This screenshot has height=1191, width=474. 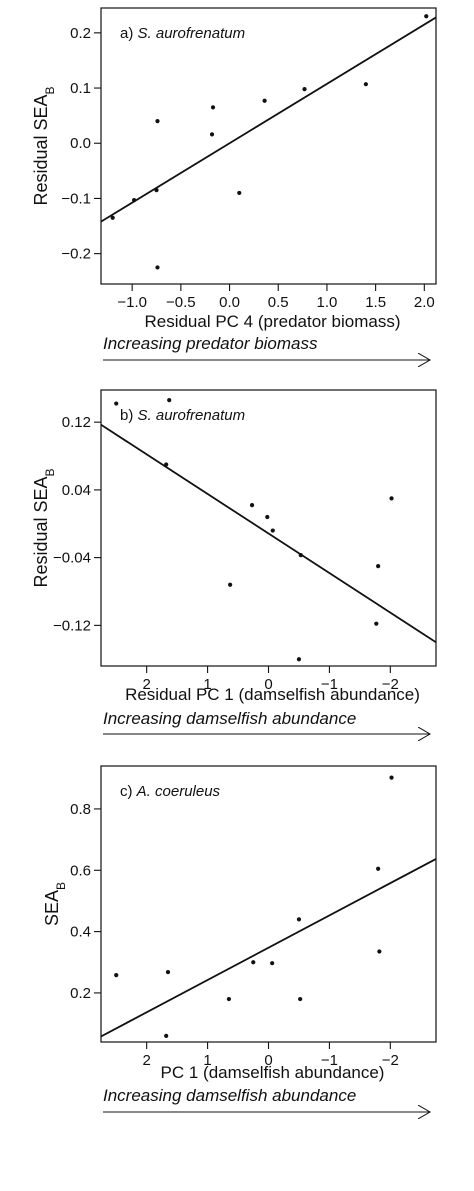 What do you see at coordinates (76, 422) in the screenshot?
I see `y-tick-label: 0.12` at bounding box center [76, 422].